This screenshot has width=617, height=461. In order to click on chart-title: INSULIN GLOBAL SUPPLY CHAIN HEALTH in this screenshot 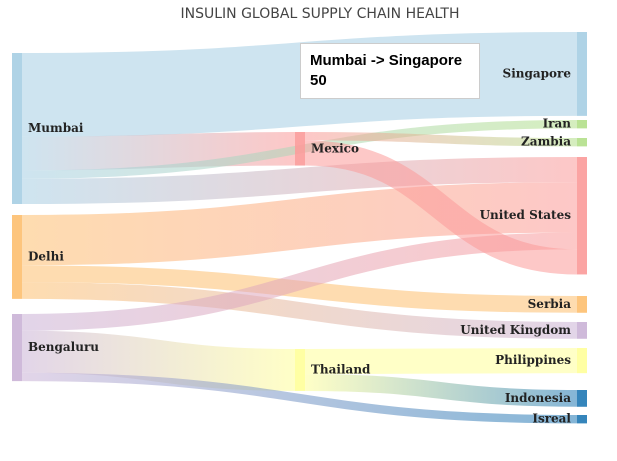, I will do `click(320, 14)`.